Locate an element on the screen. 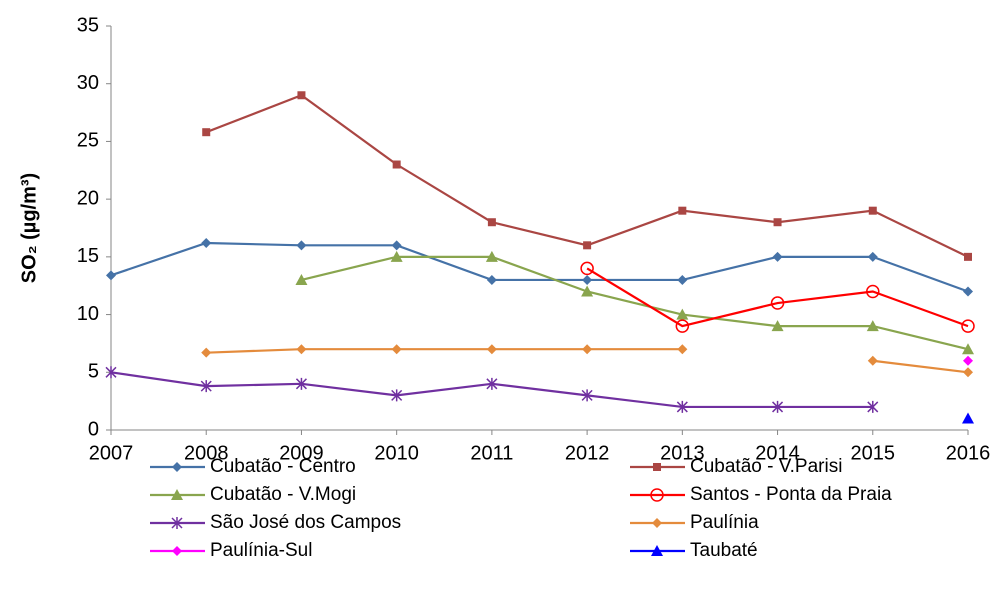 The image size is (1001, 590). y-tick-label: 20 is located at coordinates (88, 198).